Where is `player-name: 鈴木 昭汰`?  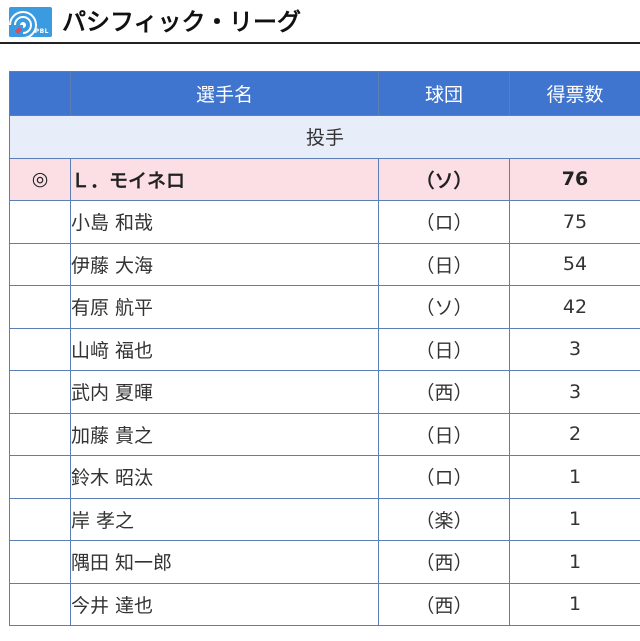 player-name: 鈴木 昭汰 is located at coordinates (224, 477).